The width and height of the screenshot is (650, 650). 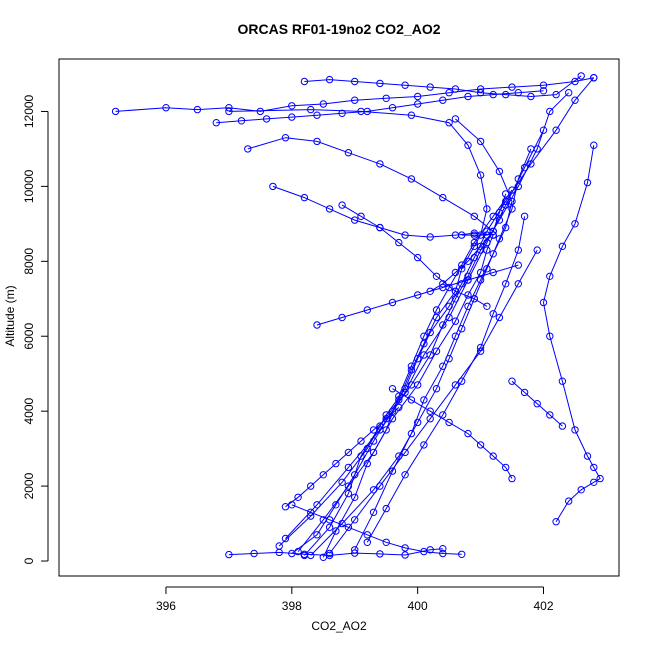 What do you see at coordinates (29, 261) in the screenshot?
I see `y-tick-label: 8000` at bounding box center [29, 261].